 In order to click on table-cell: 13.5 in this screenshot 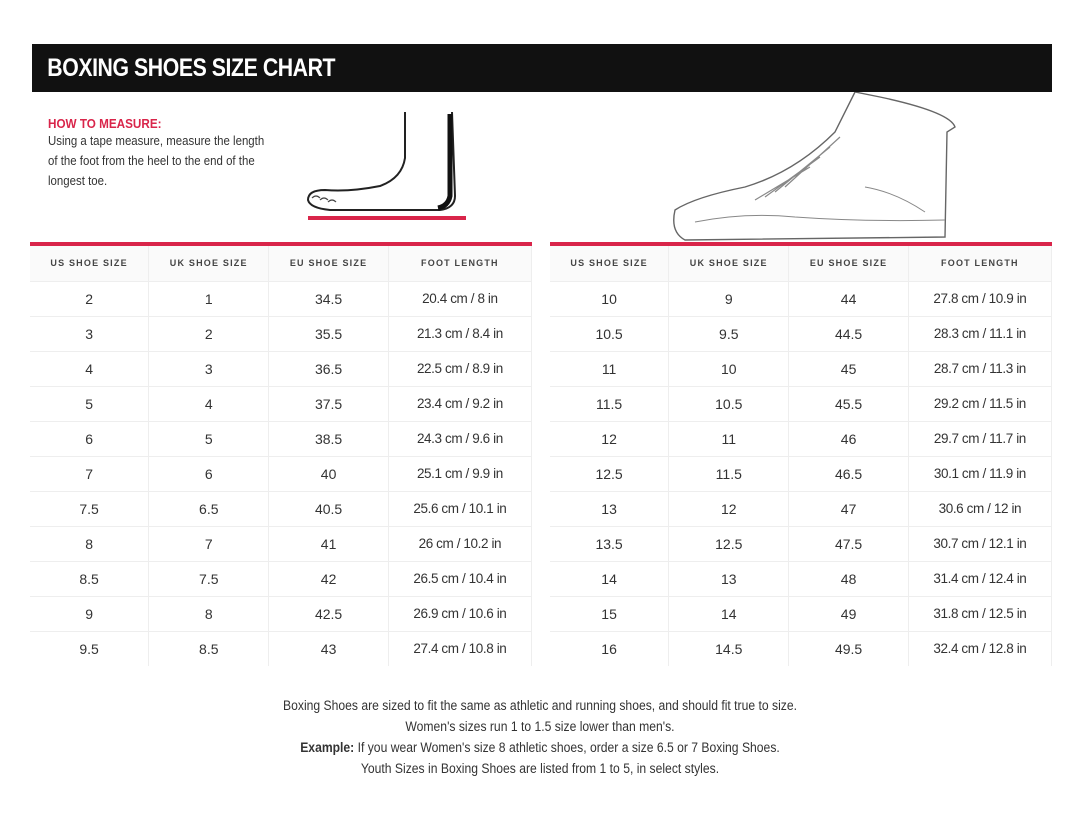, I will do `click(610, 543)`.